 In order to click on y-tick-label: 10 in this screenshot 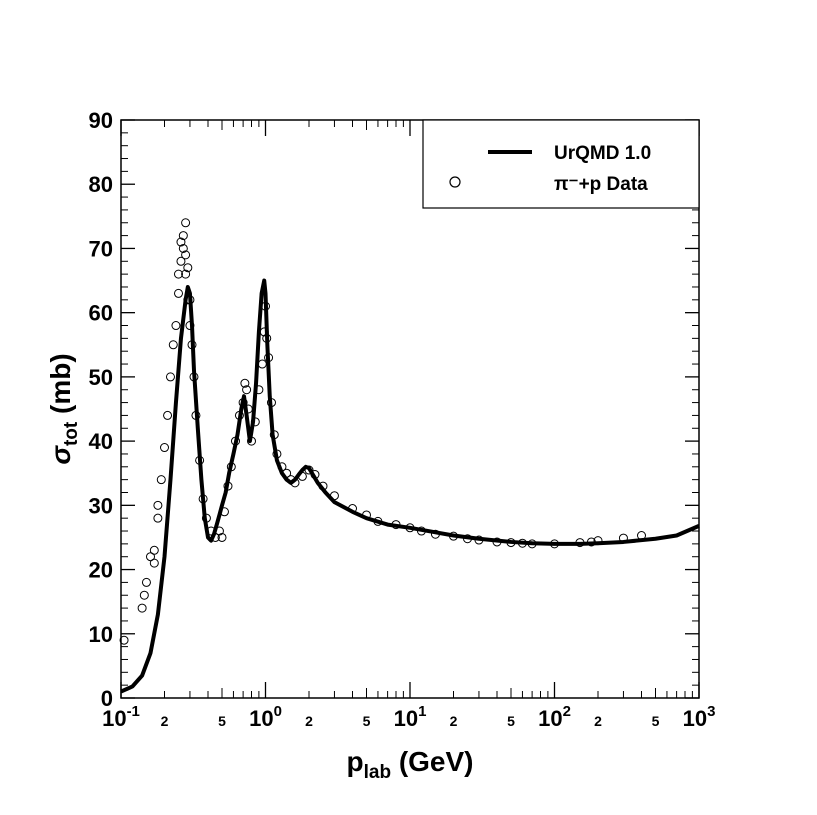, I will do `click(101, 634)`.